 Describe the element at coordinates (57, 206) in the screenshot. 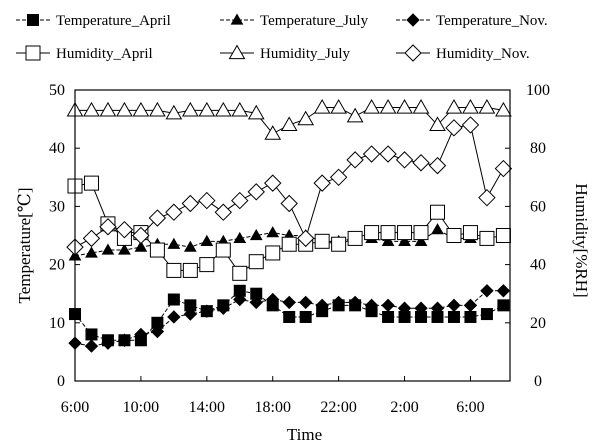

I see `y-left-tick-label: 30` at that location.